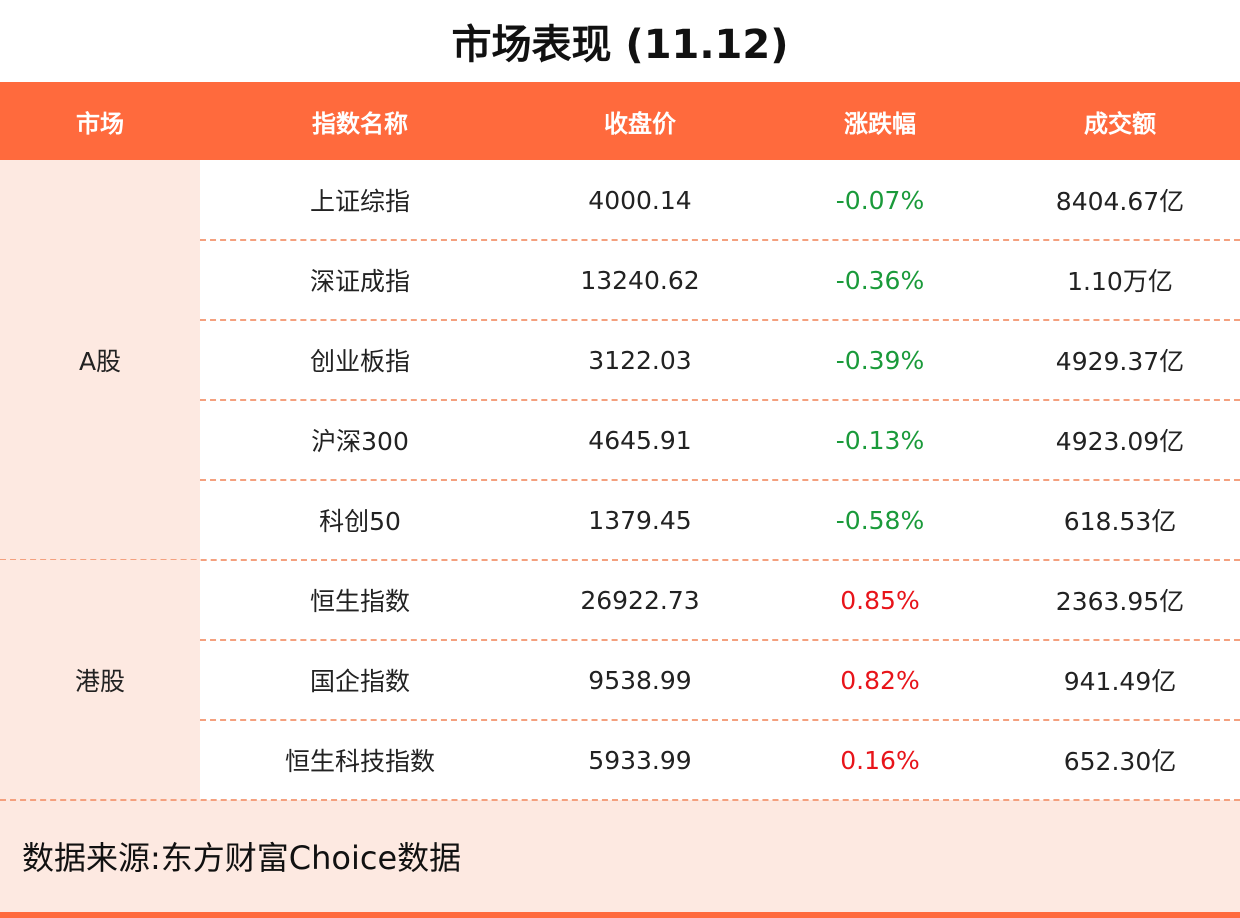 The height and width of the screenshot is (918, 1240). I want to click on change-cell: -0.07%, so click(880, 200).